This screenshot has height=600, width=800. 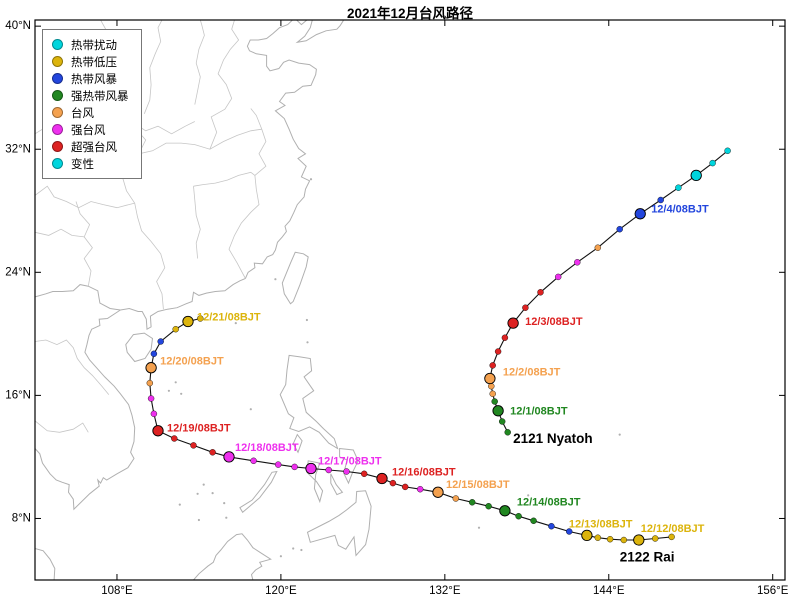 What do you see at coordinates (608, 291) in the screenshot?
I see `track-line-nyatoh` at bounding box center [608, 291].